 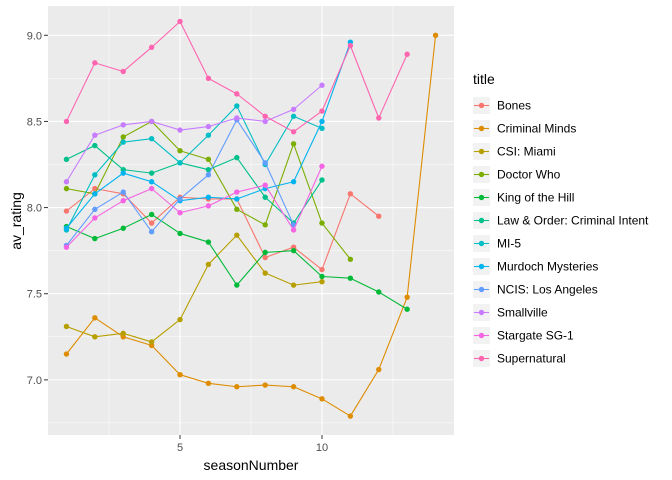 I want to click on legend-label: Supernatural, so click(x=531, y=359).